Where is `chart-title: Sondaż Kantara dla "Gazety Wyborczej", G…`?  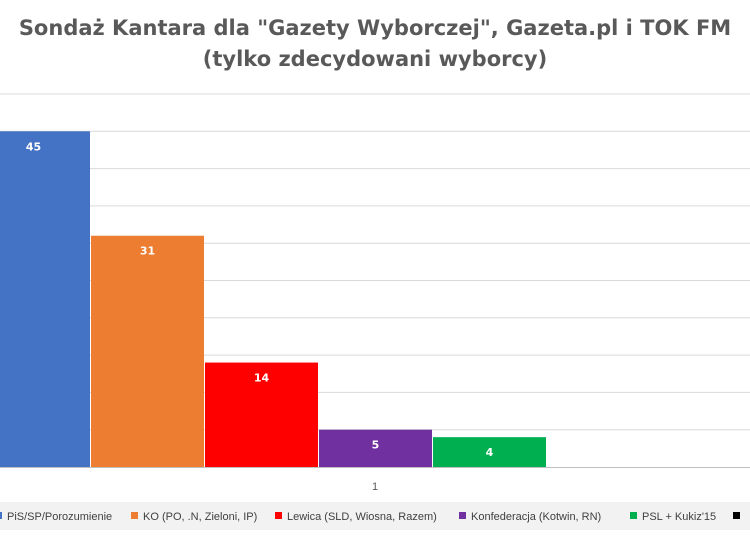
chart-title: Sondaż Kantara dla "Gazety Wyborczej", G… is located at coordinates (375, 44).